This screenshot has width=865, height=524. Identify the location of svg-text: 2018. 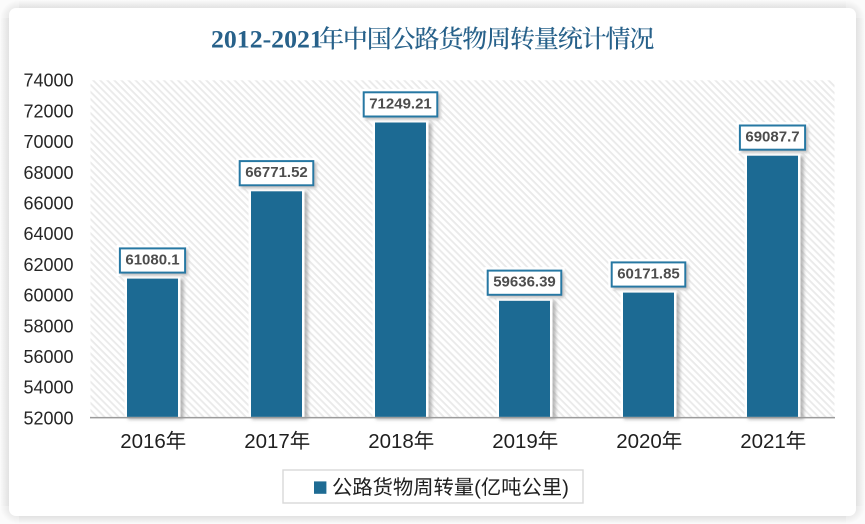
(391, 441).